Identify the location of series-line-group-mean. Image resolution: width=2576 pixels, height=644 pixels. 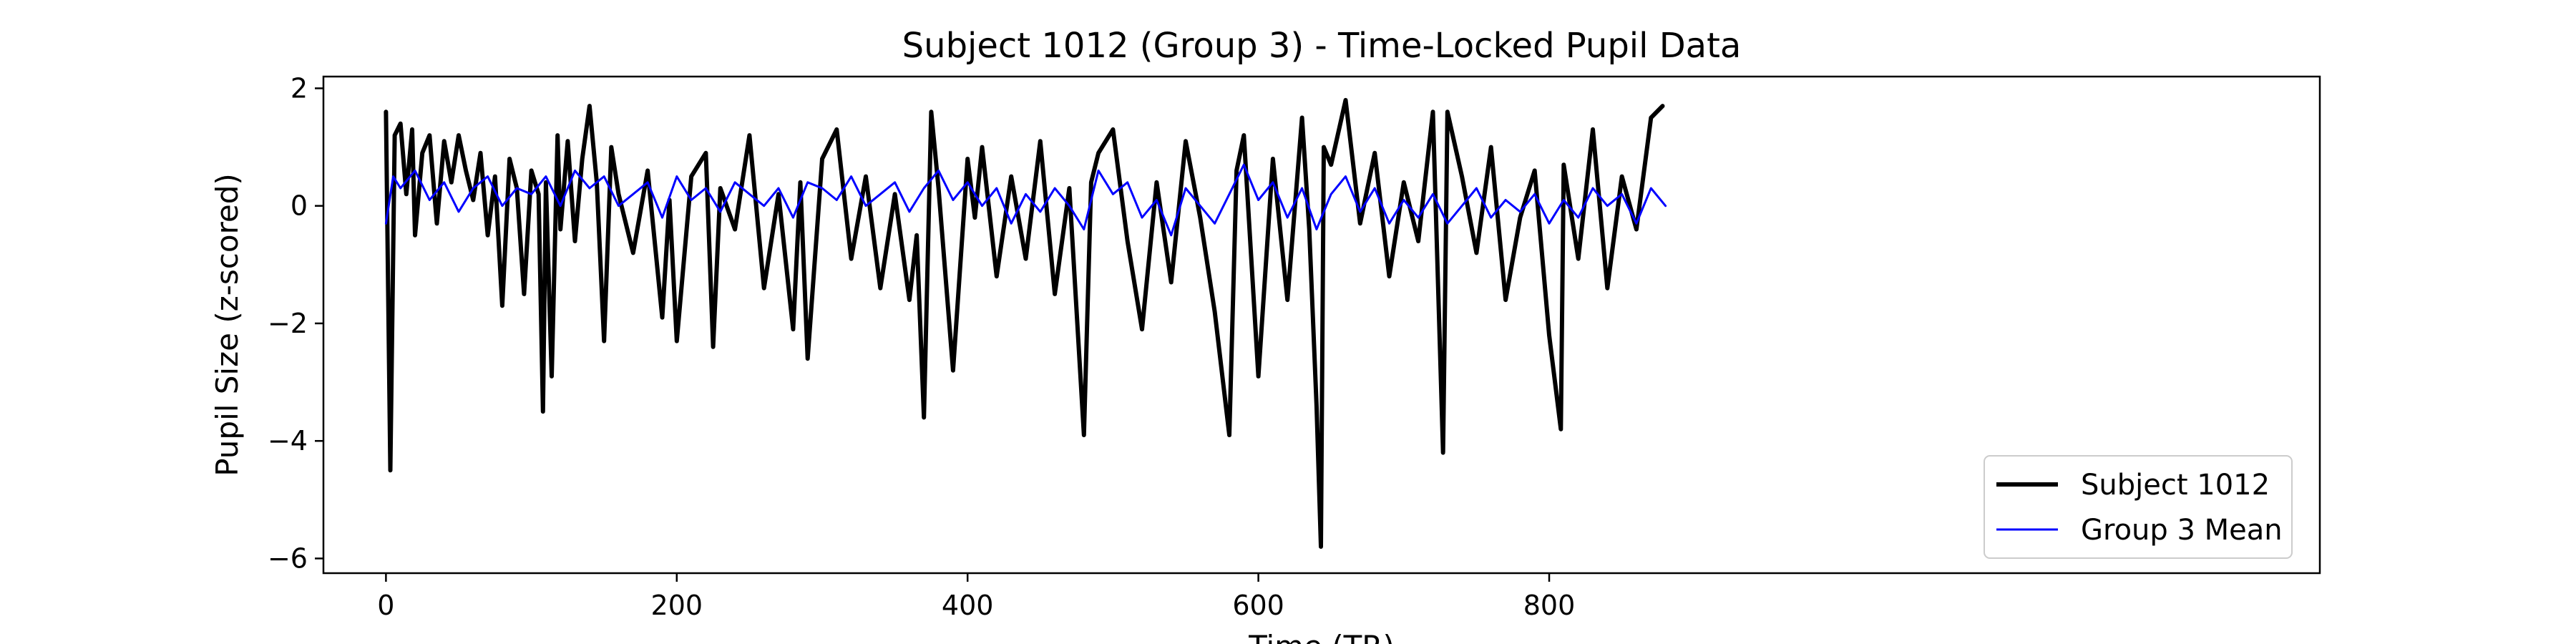
(1025, 200).